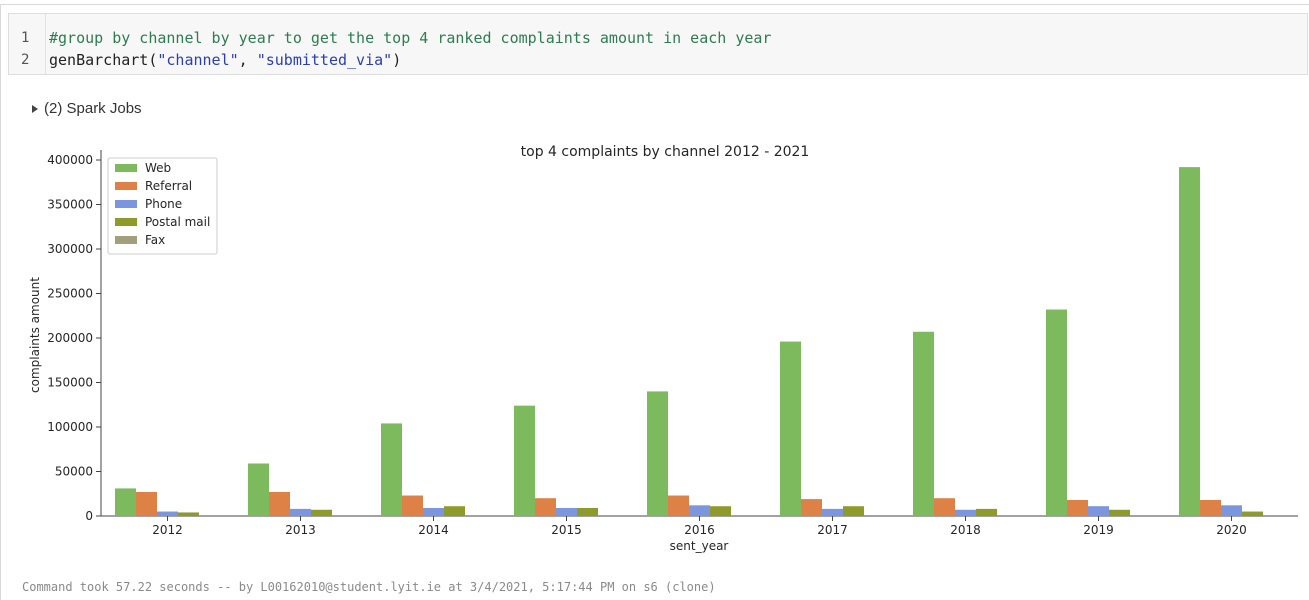 The width and height of the screenshot is (1309, 600). What do you see at coordinates (70, 249) in the screenshot?
I see `y-tick-label: 300000` at bounding box center [70, 249].